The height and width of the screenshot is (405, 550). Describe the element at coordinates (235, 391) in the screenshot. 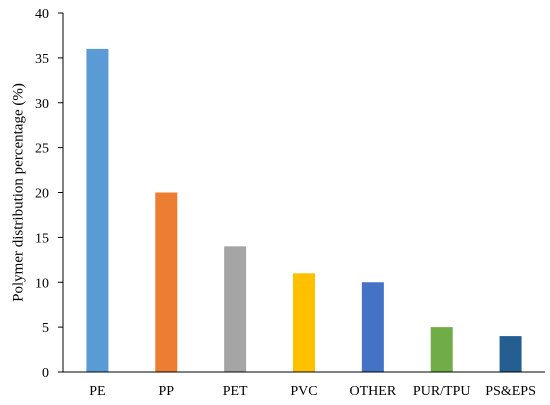

I see `x-tick-label: PET` at that location.